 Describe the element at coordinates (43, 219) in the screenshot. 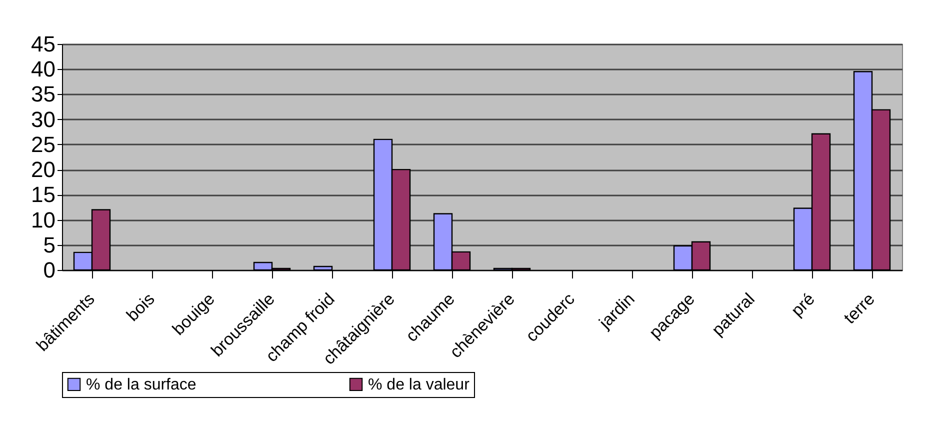

I see `y-tick-label: 10` at that location.